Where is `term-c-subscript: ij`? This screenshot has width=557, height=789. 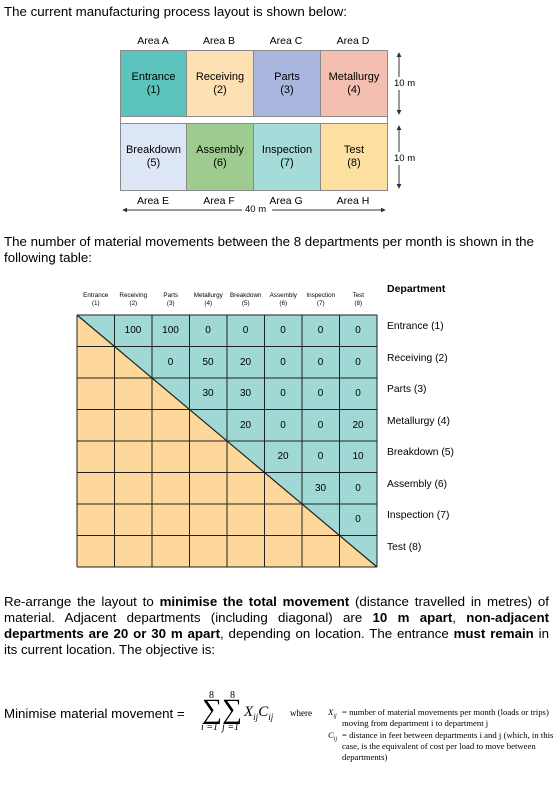
term-c-subscript: ij is located at coordinates (271, 717).